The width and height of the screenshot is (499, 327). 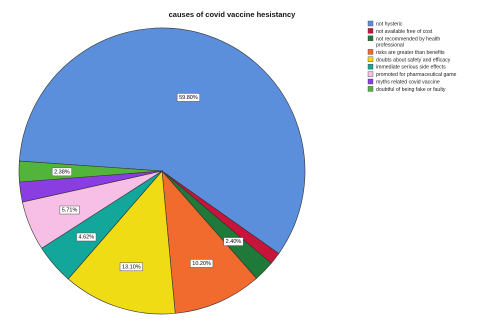 I want to click on slice-label-not-recommended-by-health-professional: 2.40%, so click(x=233, y=241).